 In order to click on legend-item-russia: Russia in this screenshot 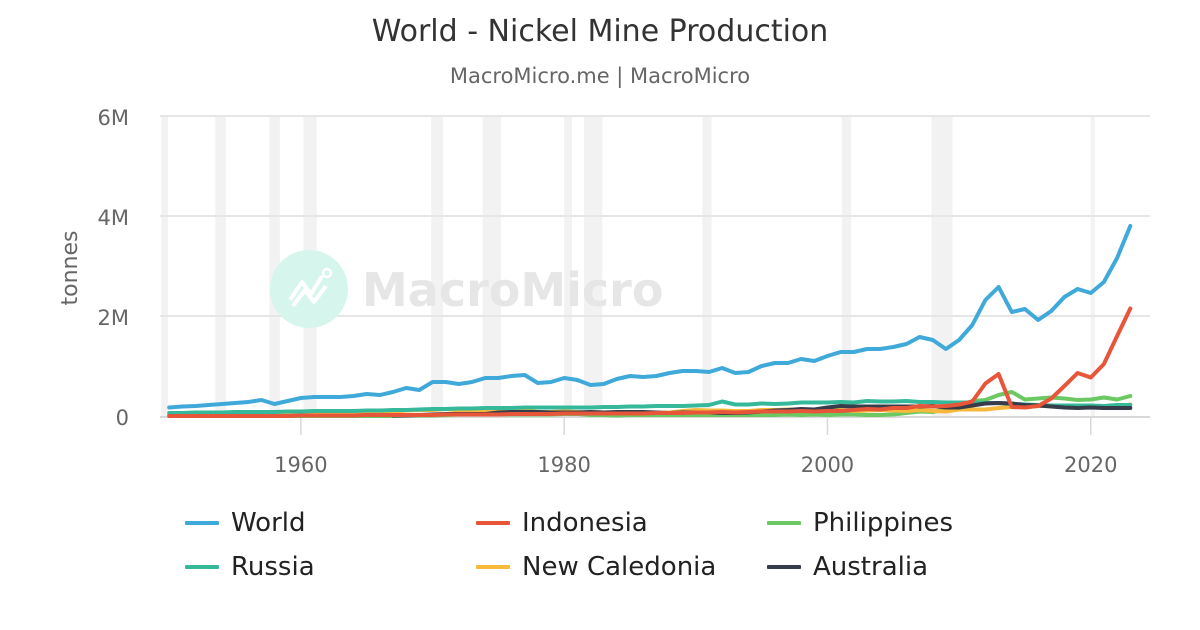, I will do `click(250, 567)`.